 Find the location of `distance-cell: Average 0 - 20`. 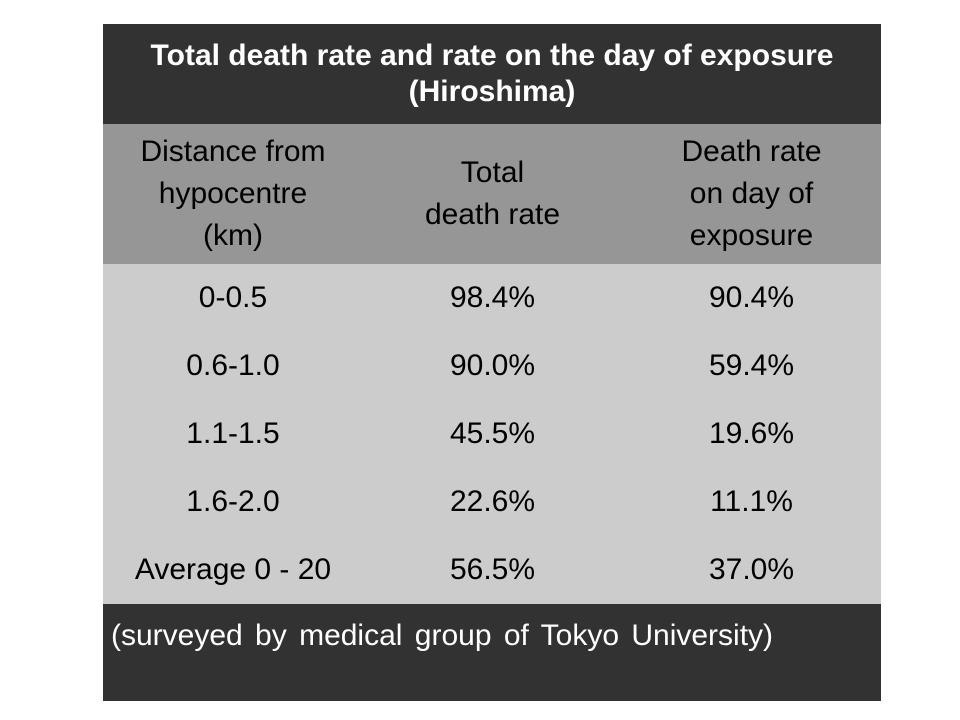

distance-cell: Average 0 - 20 is located at coordinates (233, 569).